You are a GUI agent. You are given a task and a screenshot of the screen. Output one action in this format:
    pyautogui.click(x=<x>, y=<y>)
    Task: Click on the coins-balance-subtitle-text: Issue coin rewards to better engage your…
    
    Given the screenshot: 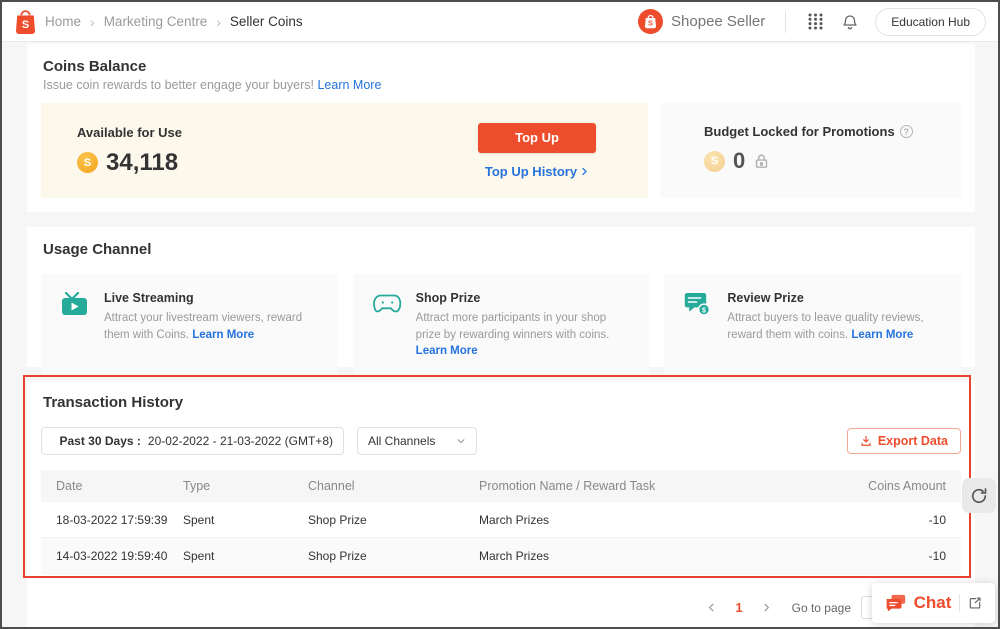 What is the action you would take?
    pyautogui.click(x=178, y=85)
    